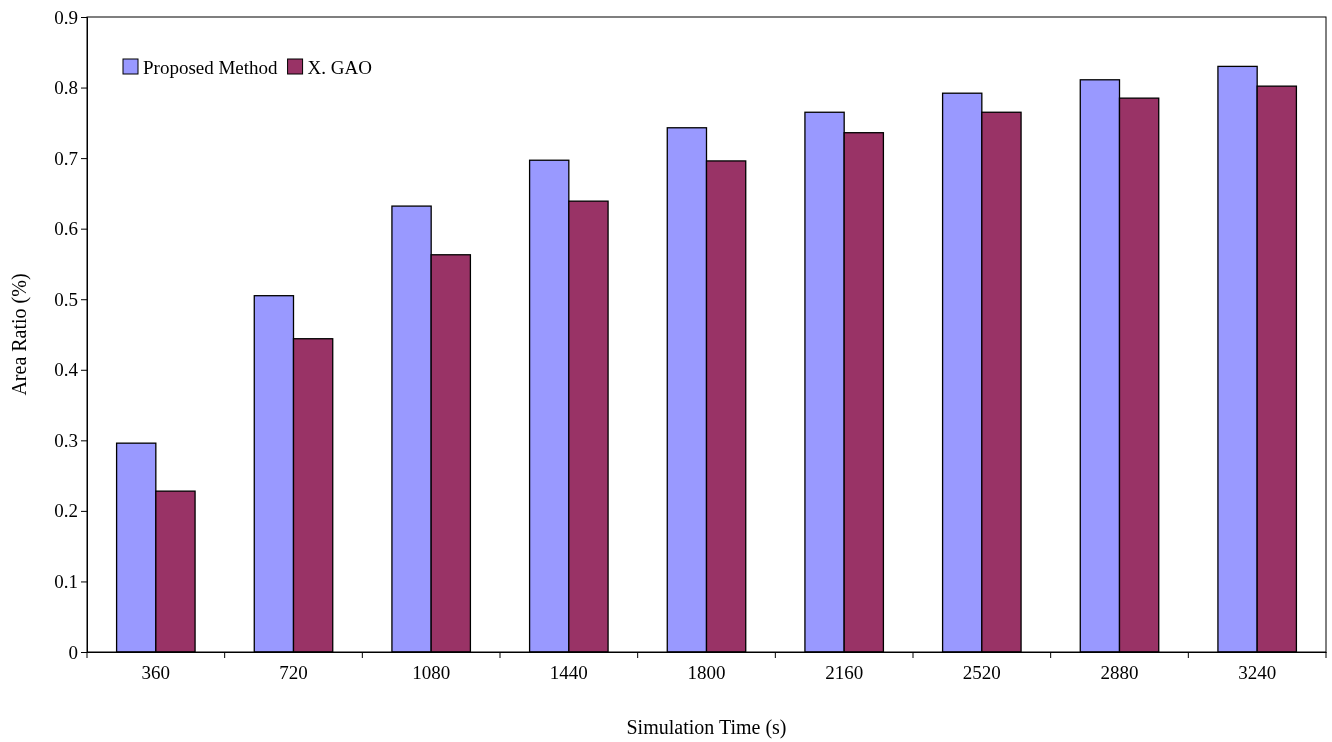 The image size is (1332, 742). What do you see at coordinates (1257, 673) in the screenshot?
I see `x-tick-label: 3240` at bounding box center [1257, 673].